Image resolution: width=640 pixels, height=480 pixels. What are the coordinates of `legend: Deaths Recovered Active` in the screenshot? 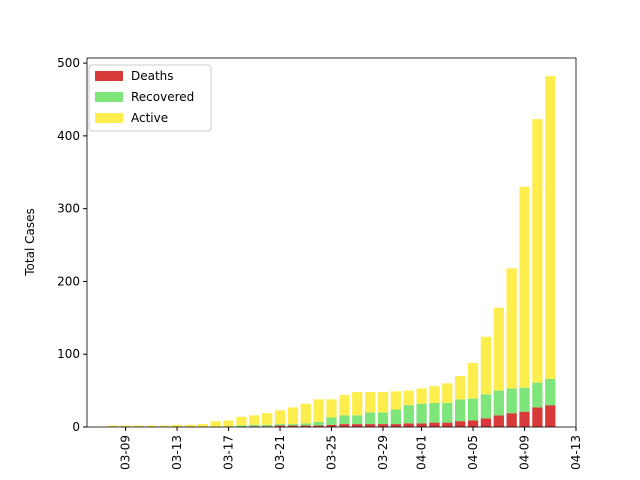 It's located at (150, 98).